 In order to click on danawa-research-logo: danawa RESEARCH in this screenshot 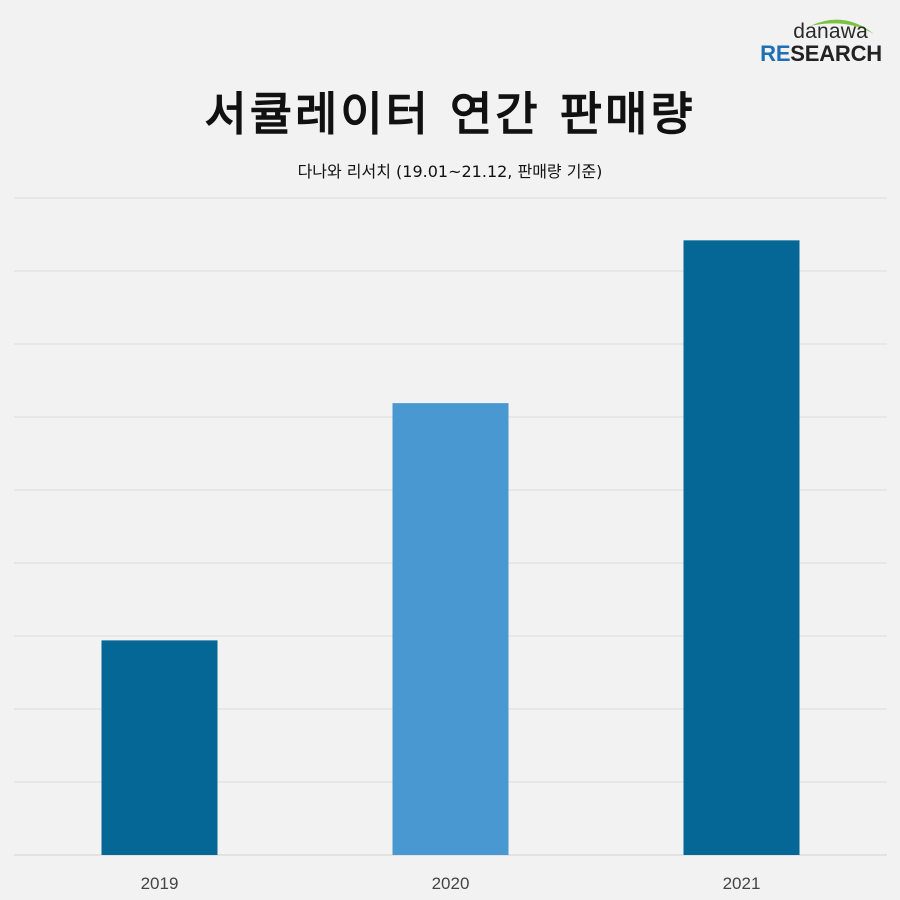, I will do `click(817, 40)`.